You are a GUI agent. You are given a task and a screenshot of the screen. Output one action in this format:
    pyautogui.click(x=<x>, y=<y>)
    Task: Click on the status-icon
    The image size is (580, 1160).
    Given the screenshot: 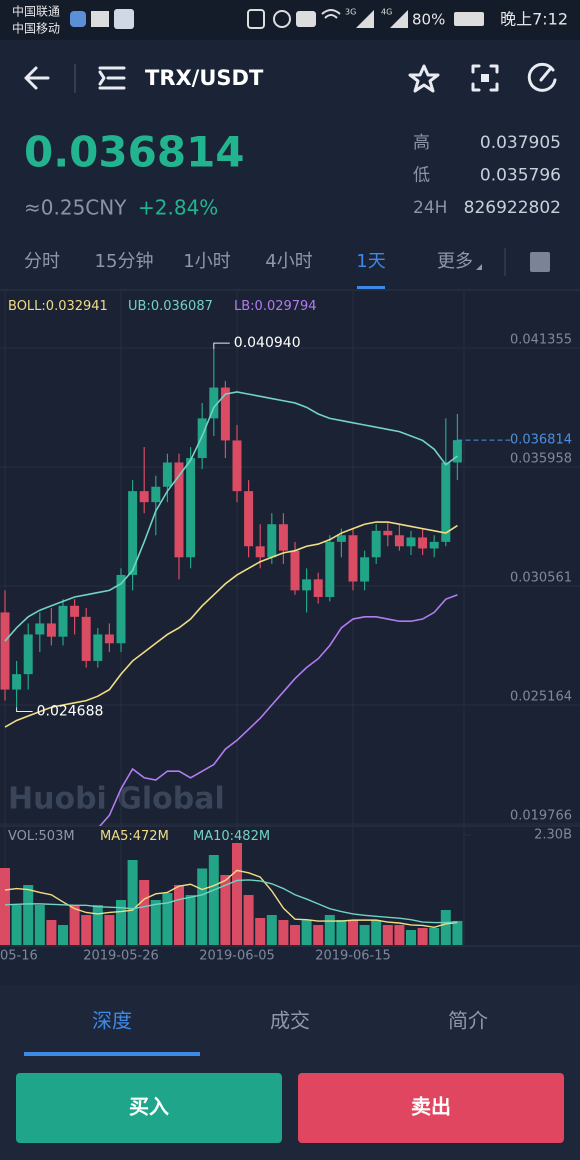 What is the action you would take?
    pyautogui.click(x=78, y=19)
    